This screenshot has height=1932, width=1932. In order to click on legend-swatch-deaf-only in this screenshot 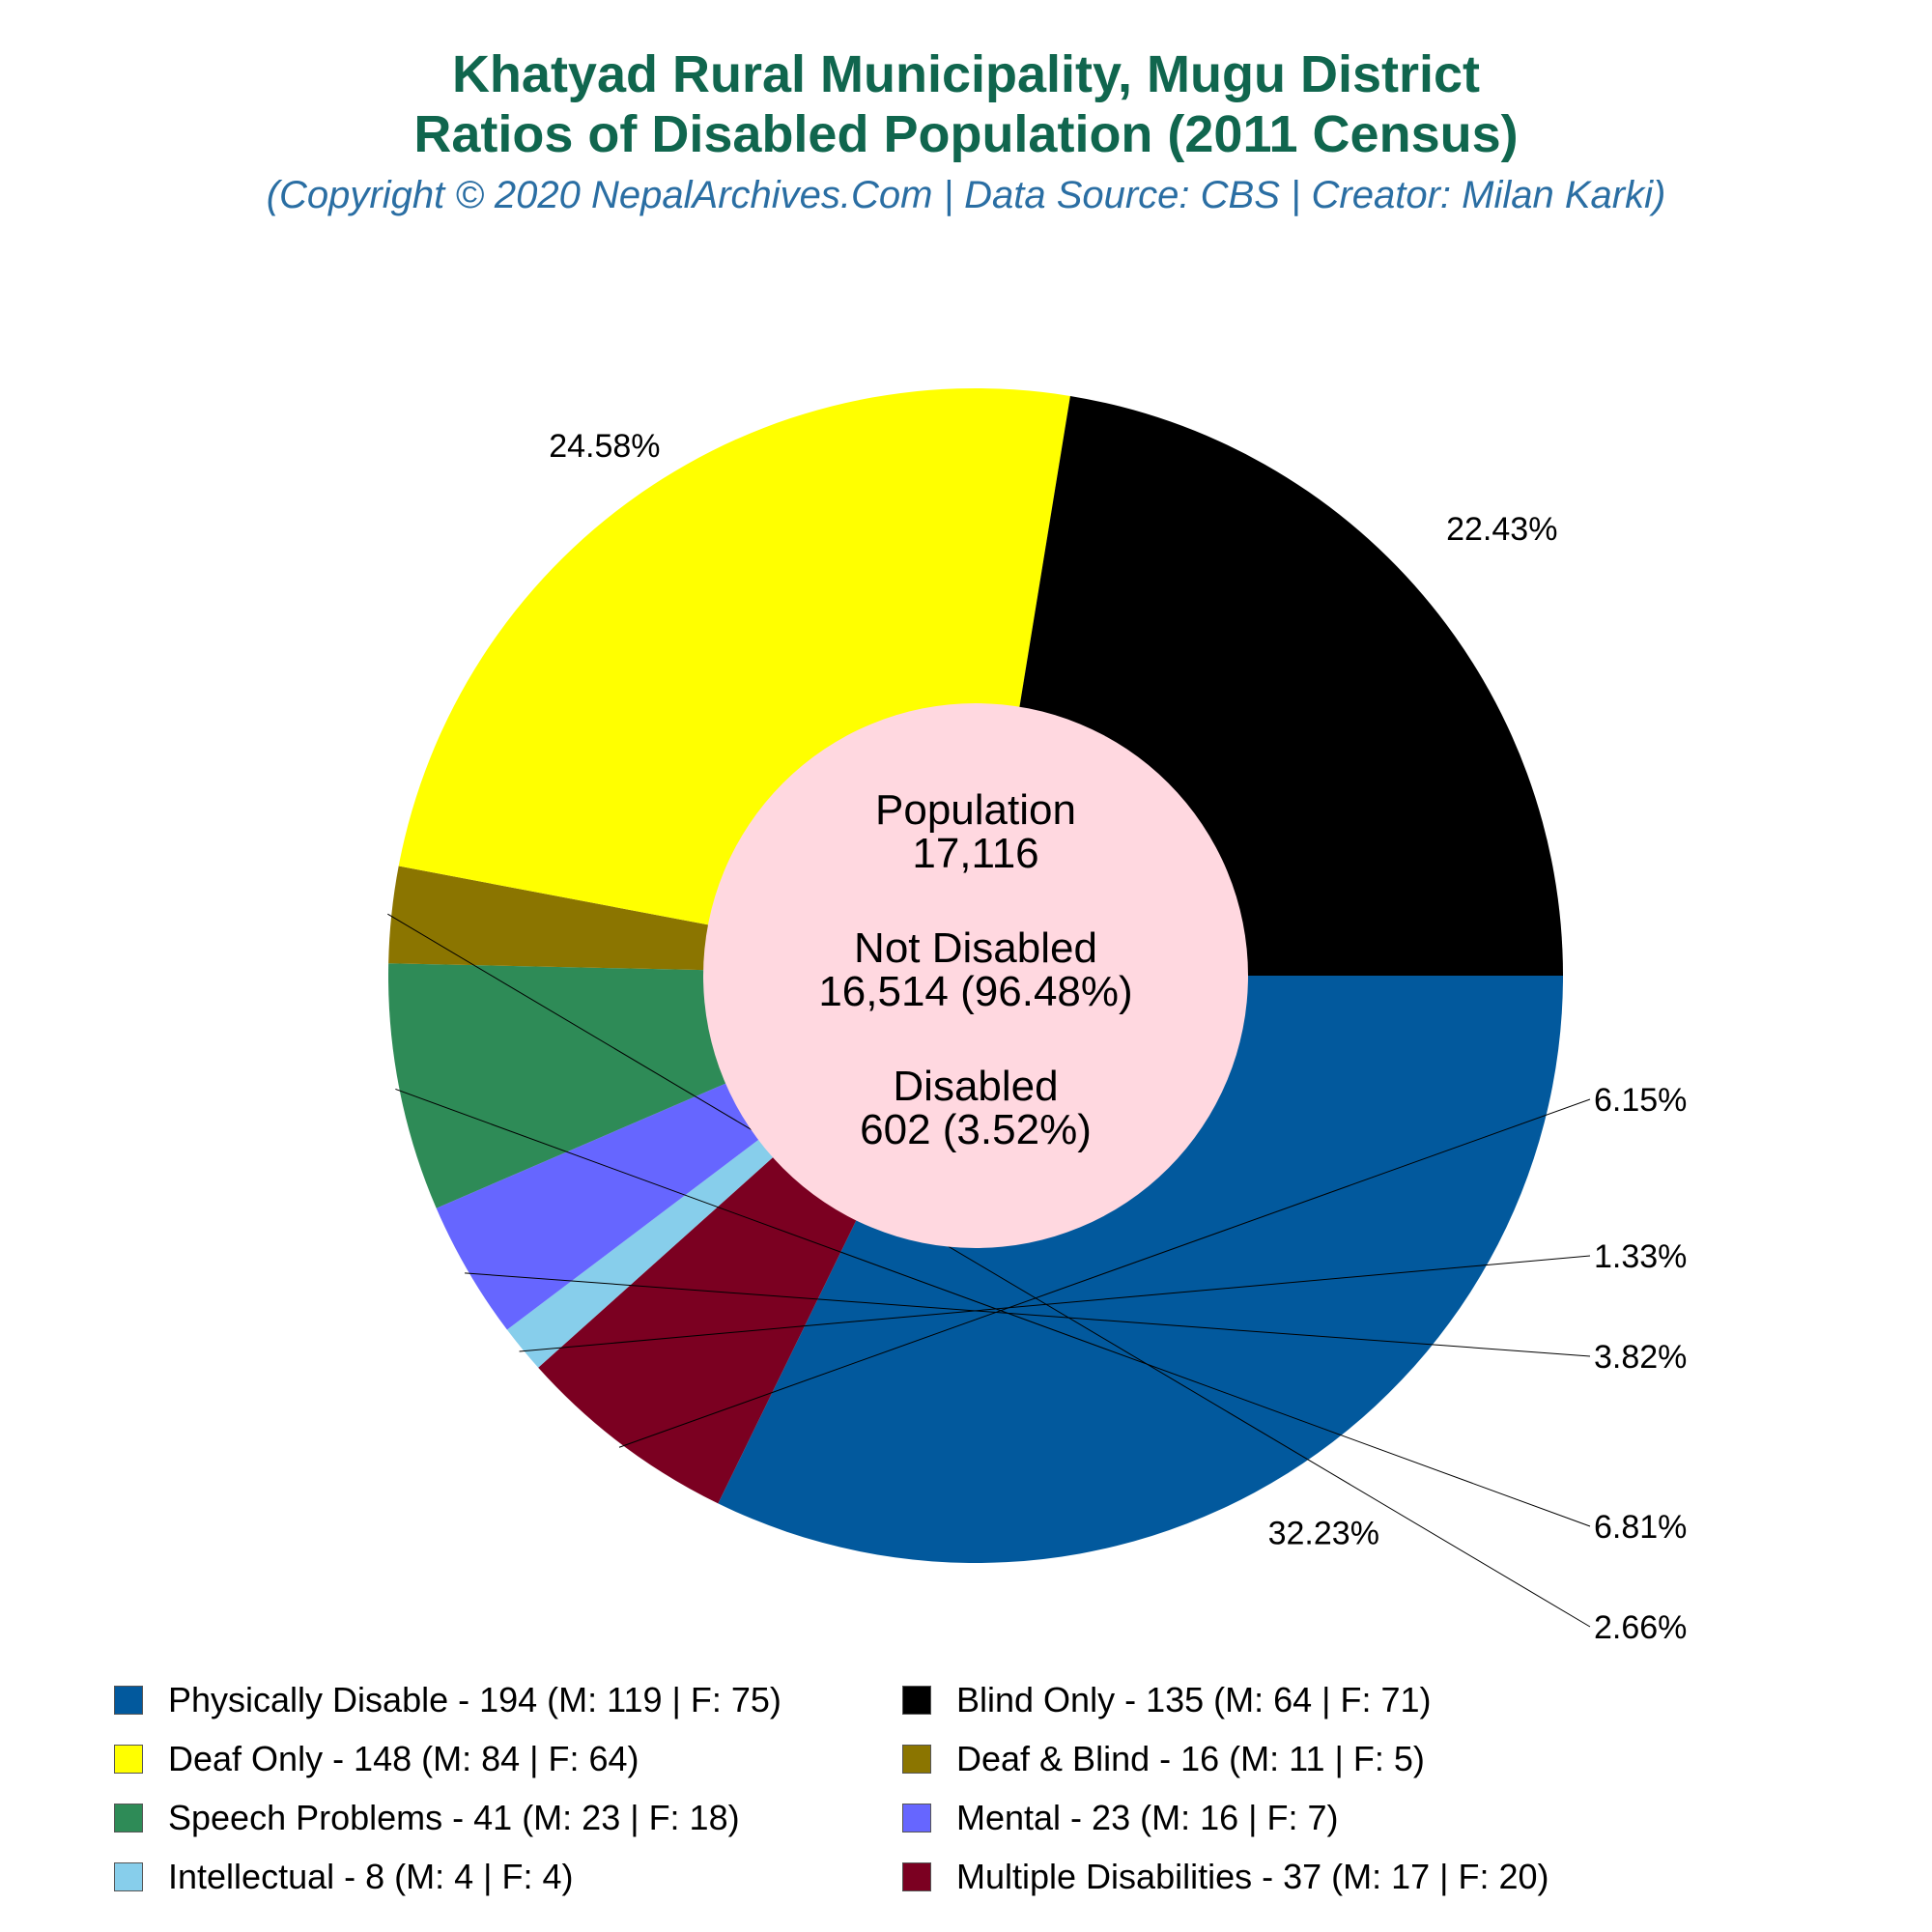, I will do `click(128, 1759)`.